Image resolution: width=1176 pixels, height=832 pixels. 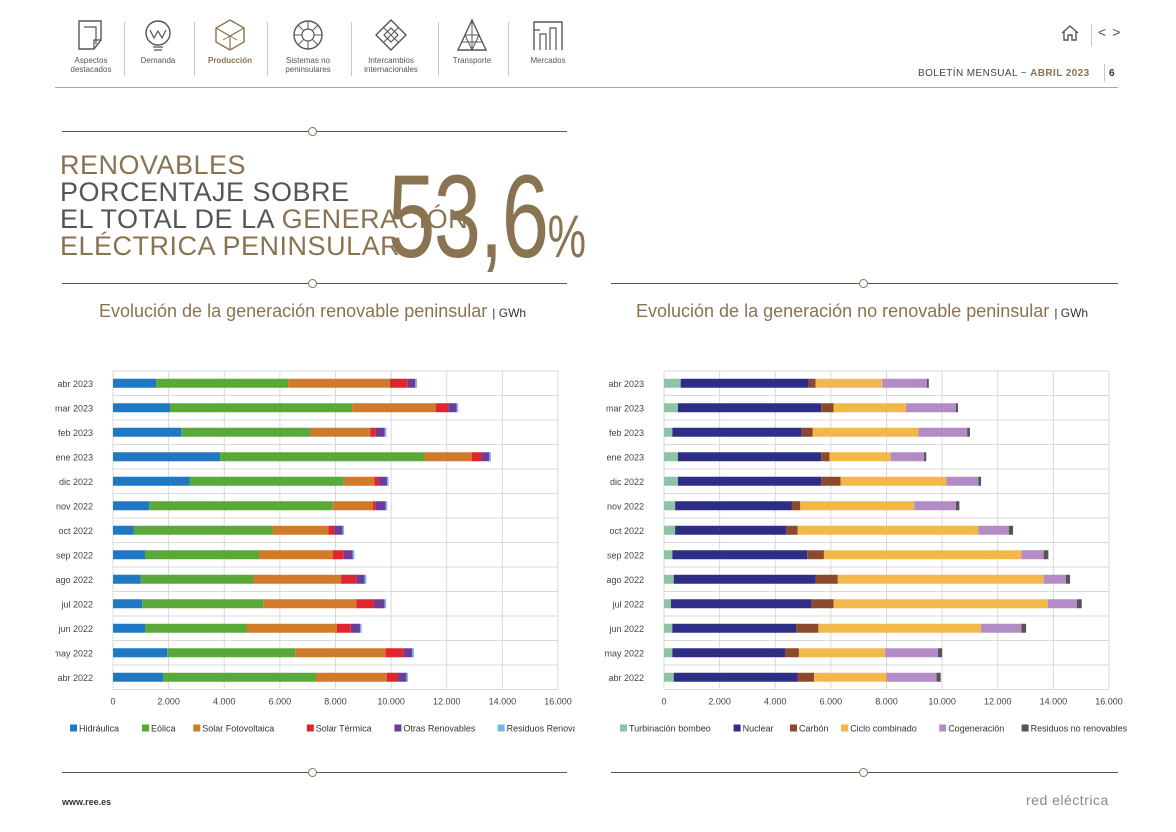 What do you see at coordinates (74, 555) in the screenshot?
I see `y-category-label: sep 2022` at bounding box center [74, 555].